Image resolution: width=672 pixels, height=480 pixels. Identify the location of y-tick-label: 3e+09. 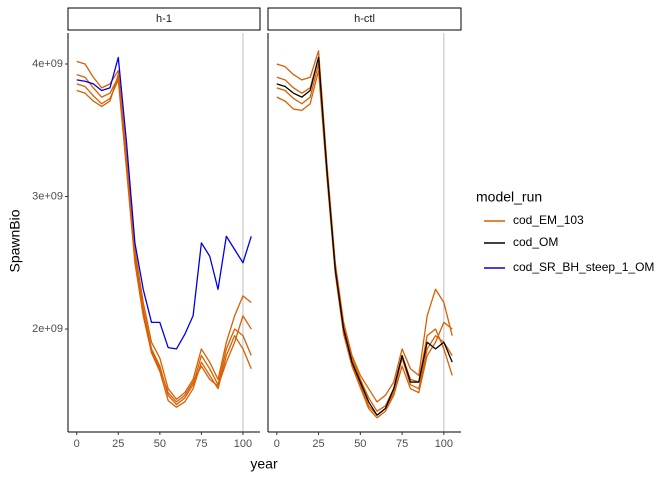
(47, 196).